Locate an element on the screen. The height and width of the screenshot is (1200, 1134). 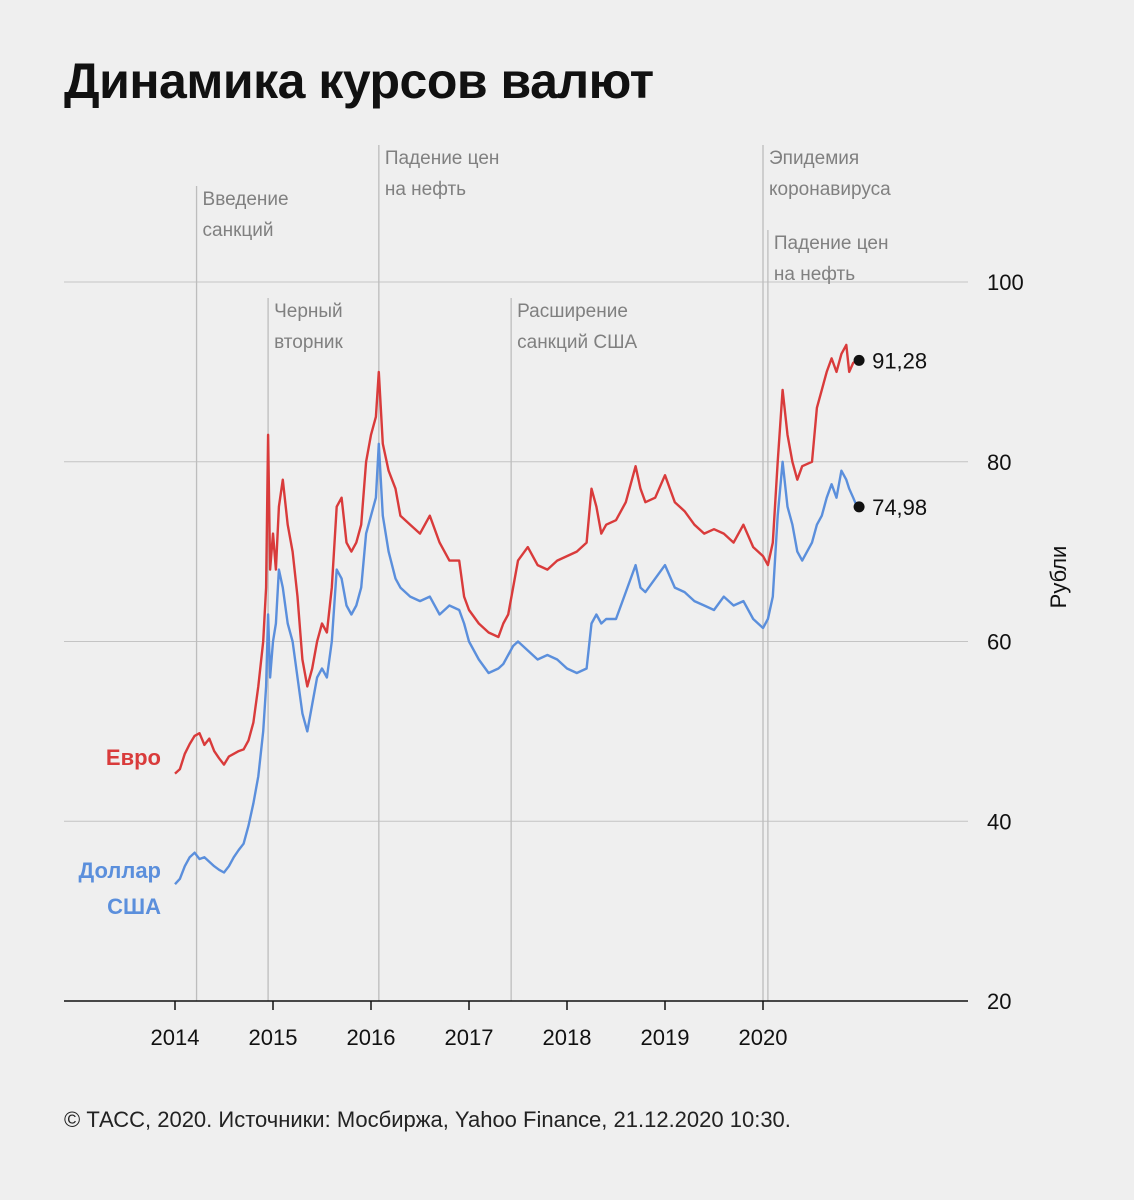
y-tick-20: 20 is located at coordinates (999, 1001).